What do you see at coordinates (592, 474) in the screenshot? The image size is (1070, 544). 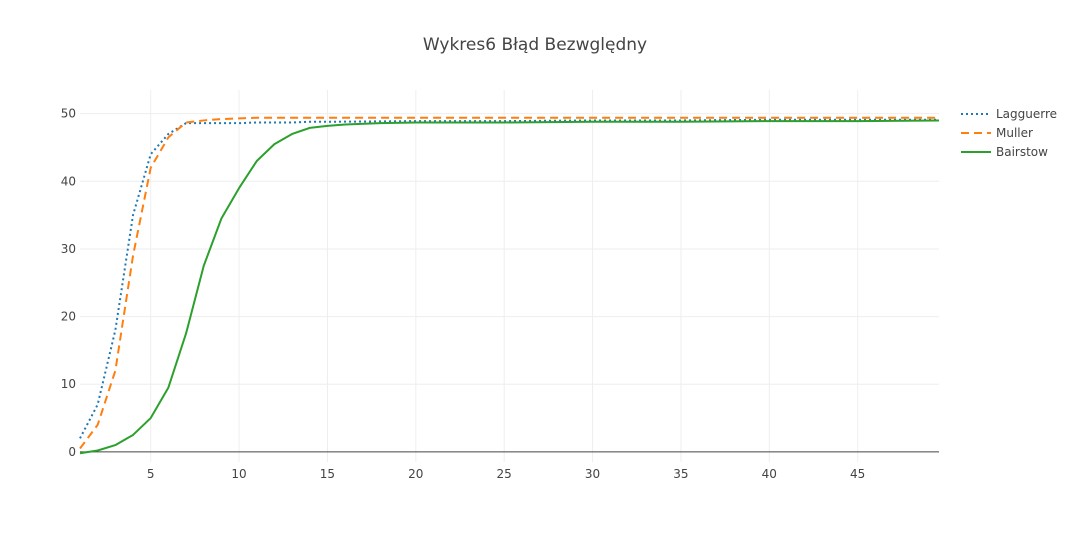 I see `x-tick-label: 30` at bounding box center [592, 474].